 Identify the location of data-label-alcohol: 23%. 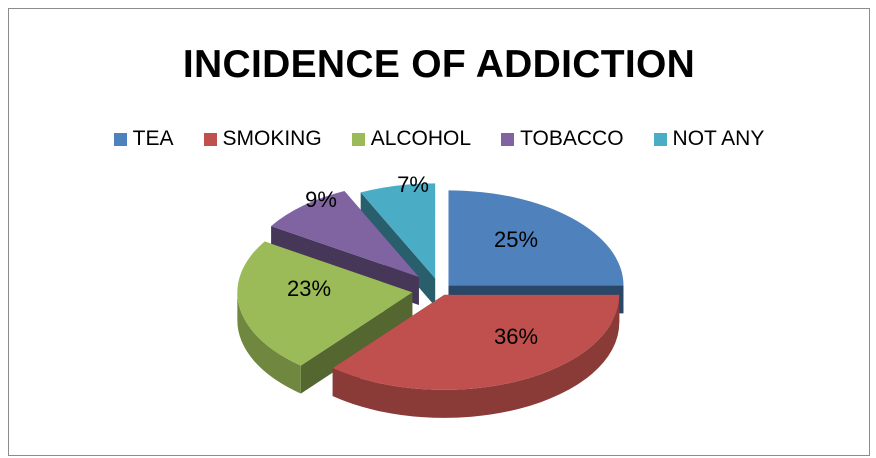
(309, 288).